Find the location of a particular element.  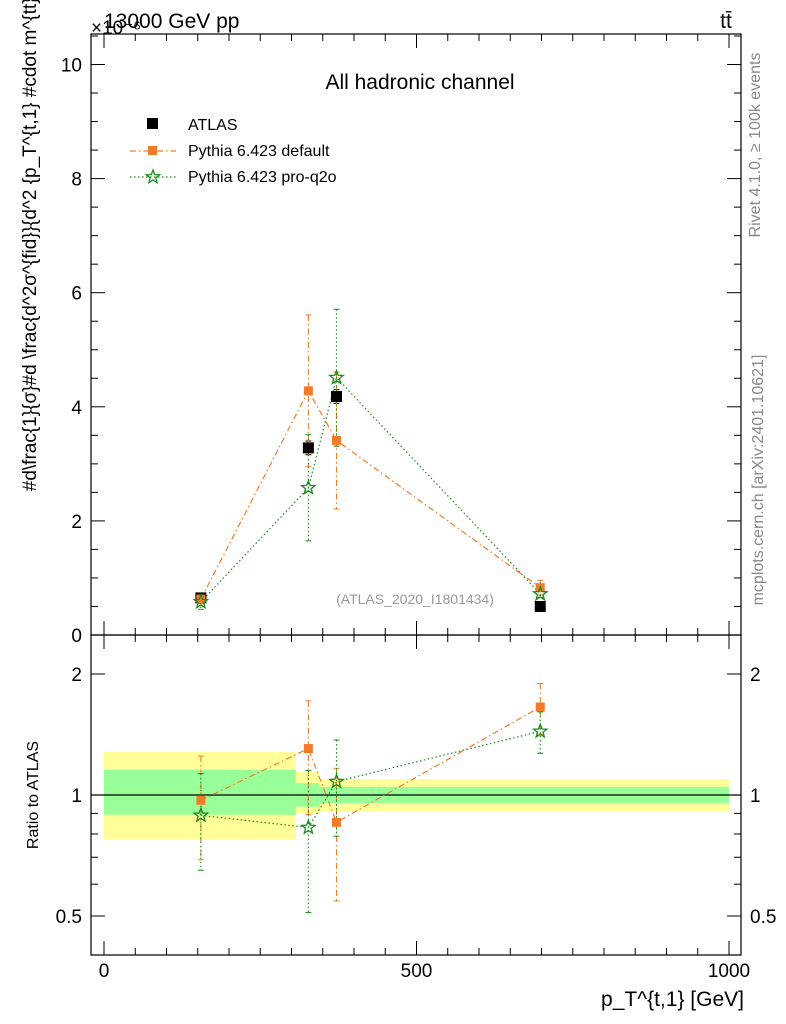

ratio-band-inner is located at coordinates (200, 792).